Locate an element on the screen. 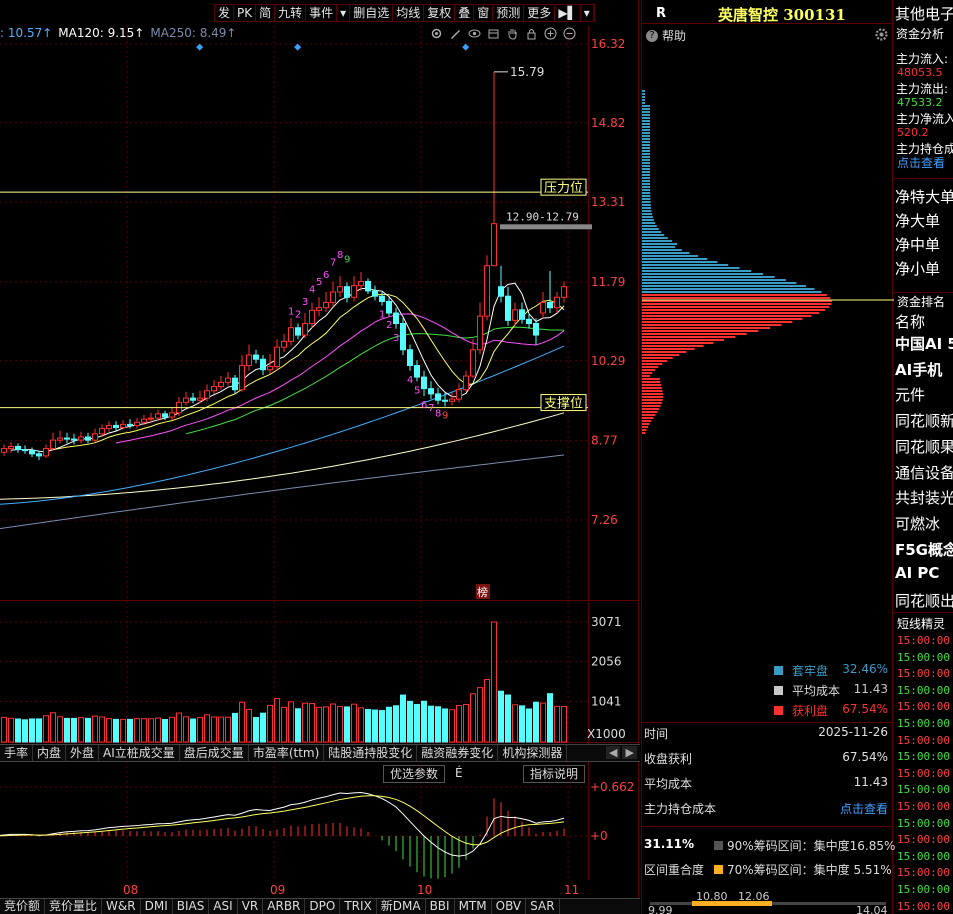  bottom-tab: 竞价额 is located at coordinates (23, 906).